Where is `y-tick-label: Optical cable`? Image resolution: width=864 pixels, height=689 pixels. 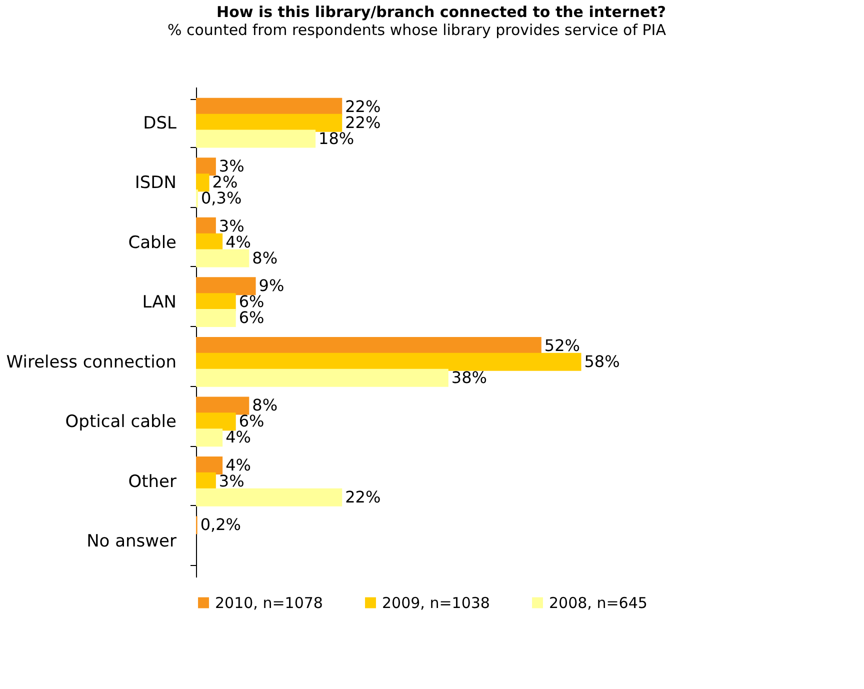
y-tick-label: Optical cable is located at coordinates (120, 422).